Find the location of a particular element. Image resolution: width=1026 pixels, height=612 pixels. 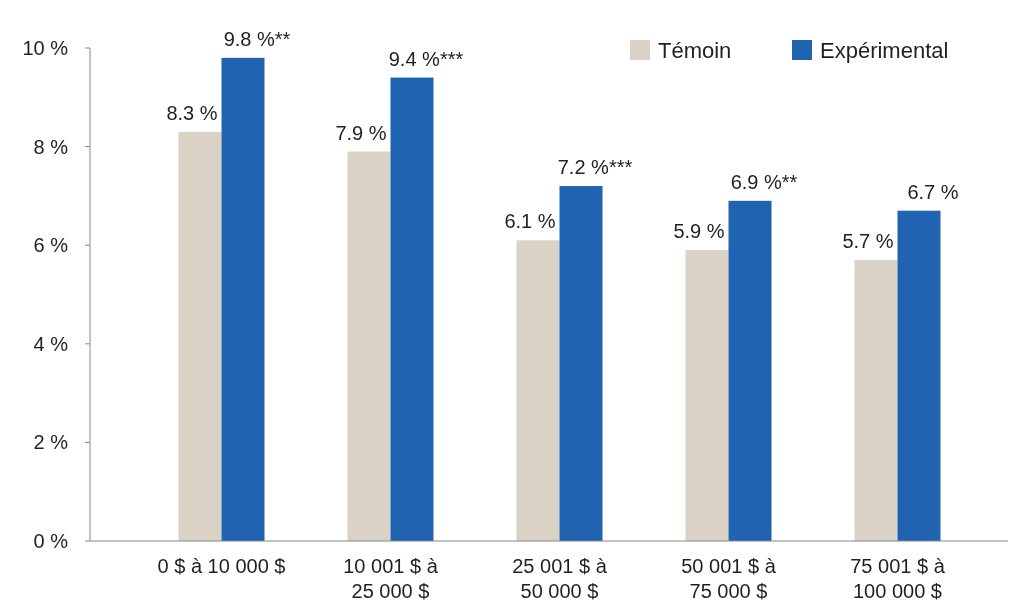

legend-label: Témoin is located at coordinates (695, 50).